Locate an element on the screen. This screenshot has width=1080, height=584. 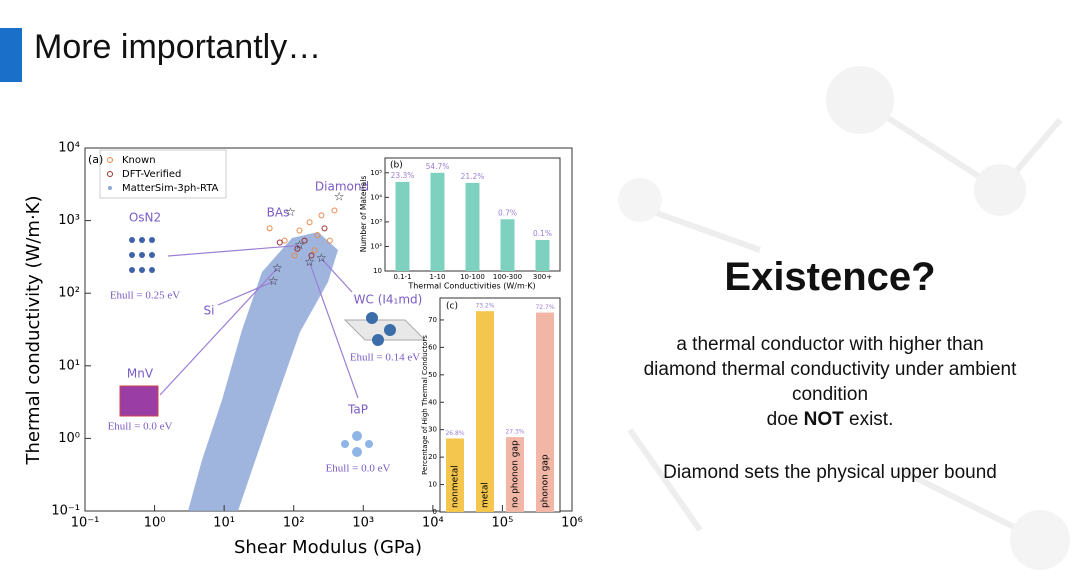
negation: doe NOT exist. is located at coordinates (830, 419).